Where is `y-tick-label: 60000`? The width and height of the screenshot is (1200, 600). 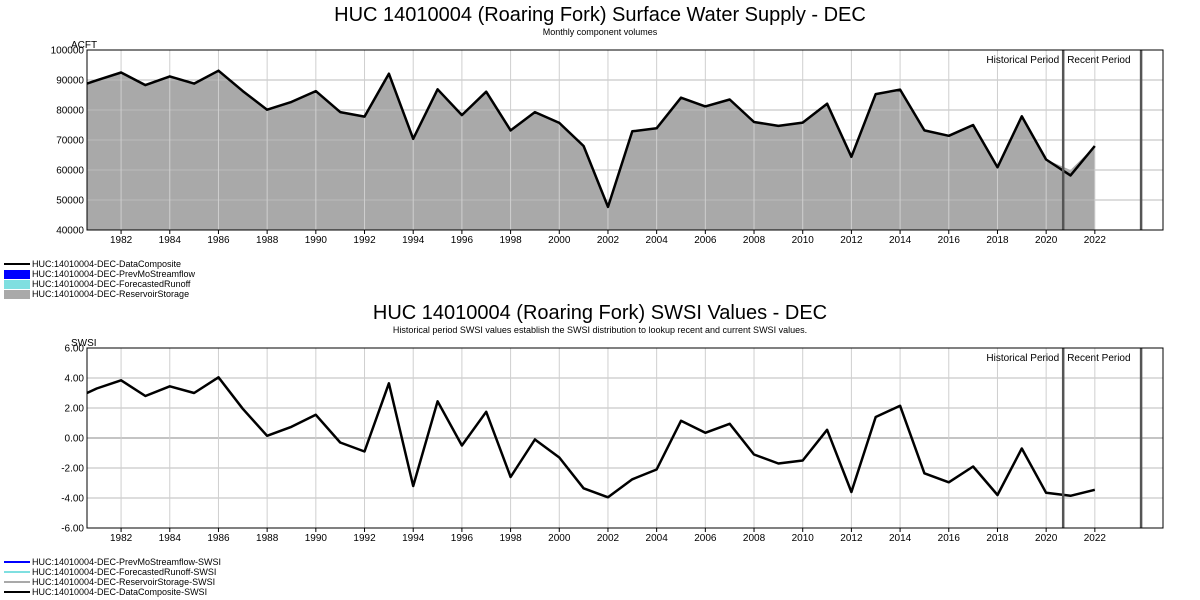
y-tick-label: 60000 is located at coordinates (70, 171).